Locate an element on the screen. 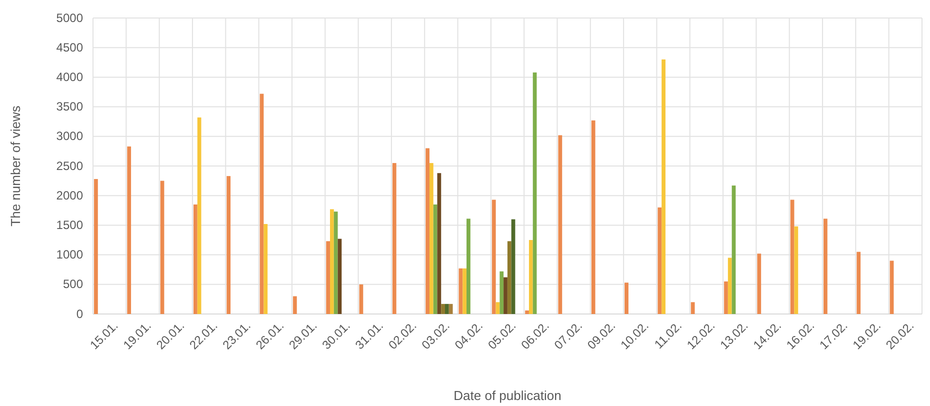  y-tick-label: 3000 is located at coordinates (70, 136).